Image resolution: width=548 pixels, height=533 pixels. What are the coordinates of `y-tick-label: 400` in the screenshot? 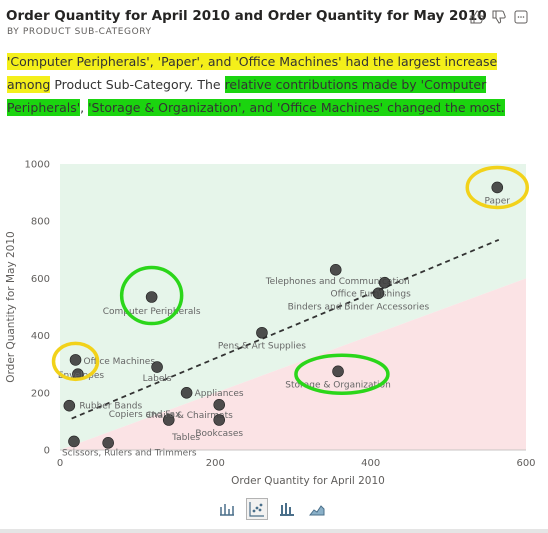 It's located at (40, 336).